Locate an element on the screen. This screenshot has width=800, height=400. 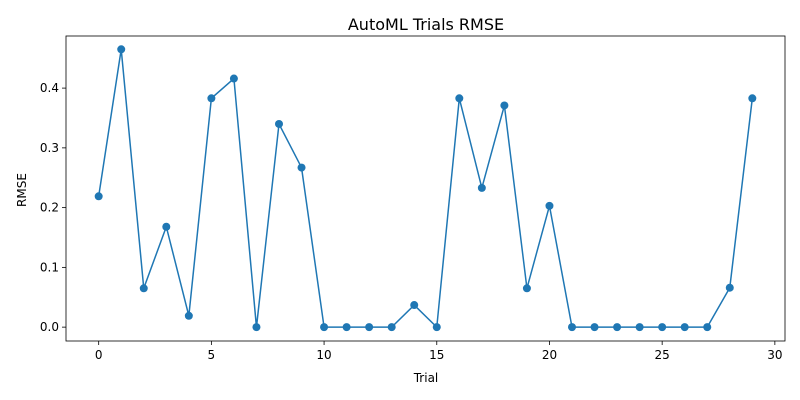
x-tick-label: 0 is located at coordinates (99, 355).